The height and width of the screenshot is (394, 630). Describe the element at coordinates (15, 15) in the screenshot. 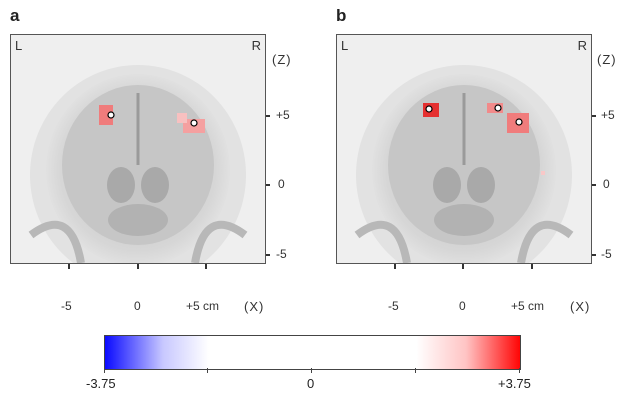

I see `panel-a-letter: a` at that location.